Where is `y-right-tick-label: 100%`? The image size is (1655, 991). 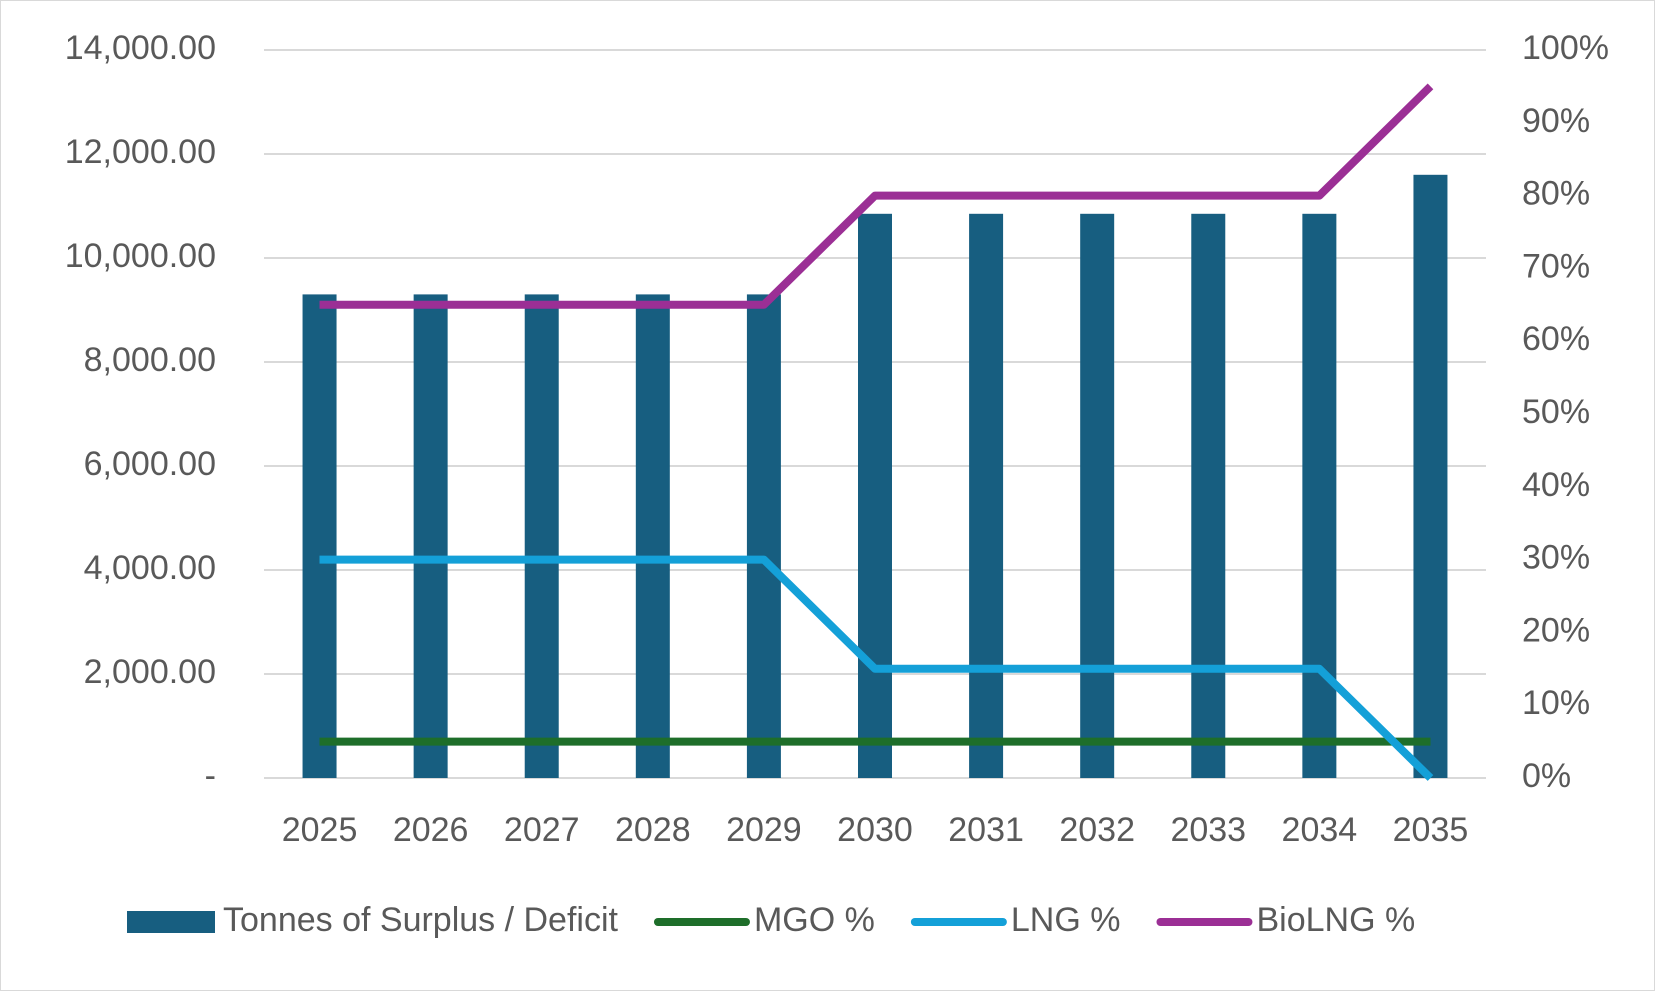 y-right-tick-label: 100% is located at coordinates (1565, 48).